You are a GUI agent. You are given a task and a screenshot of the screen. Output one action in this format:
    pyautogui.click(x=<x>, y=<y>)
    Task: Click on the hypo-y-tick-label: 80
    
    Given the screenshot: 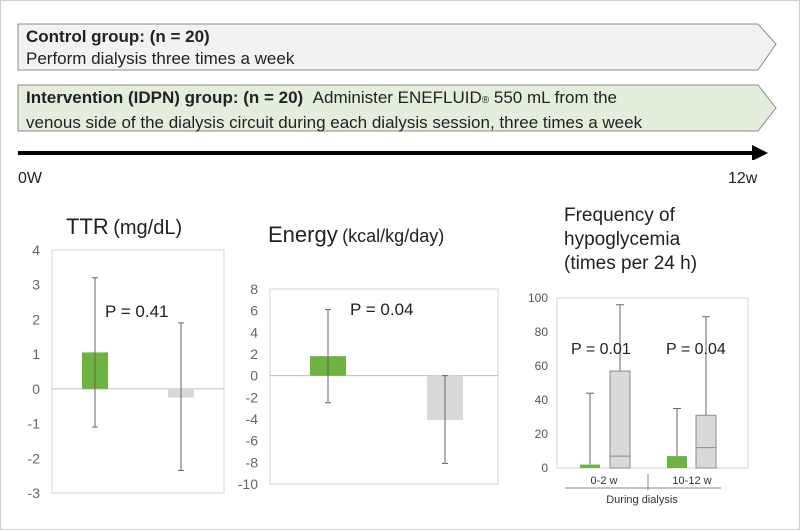 What is the action you would take?
    pyautogui.click(x=542, y=332)
    